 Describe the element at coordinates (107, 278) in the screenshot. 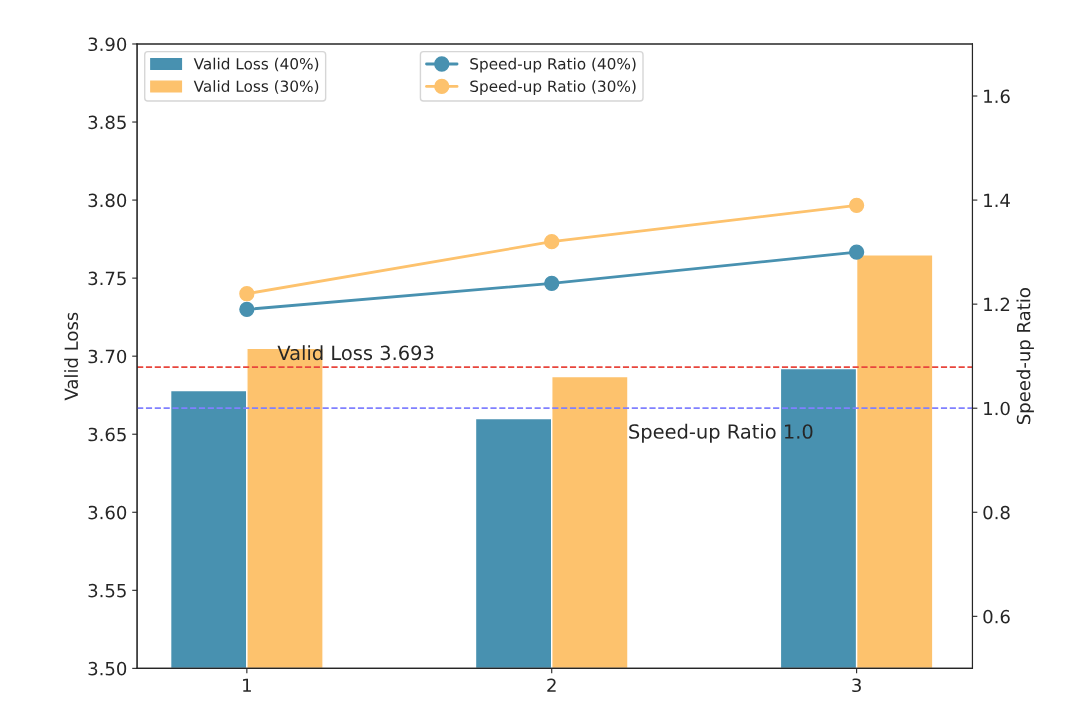

I see `y-tick-label: 3.75` at that location.